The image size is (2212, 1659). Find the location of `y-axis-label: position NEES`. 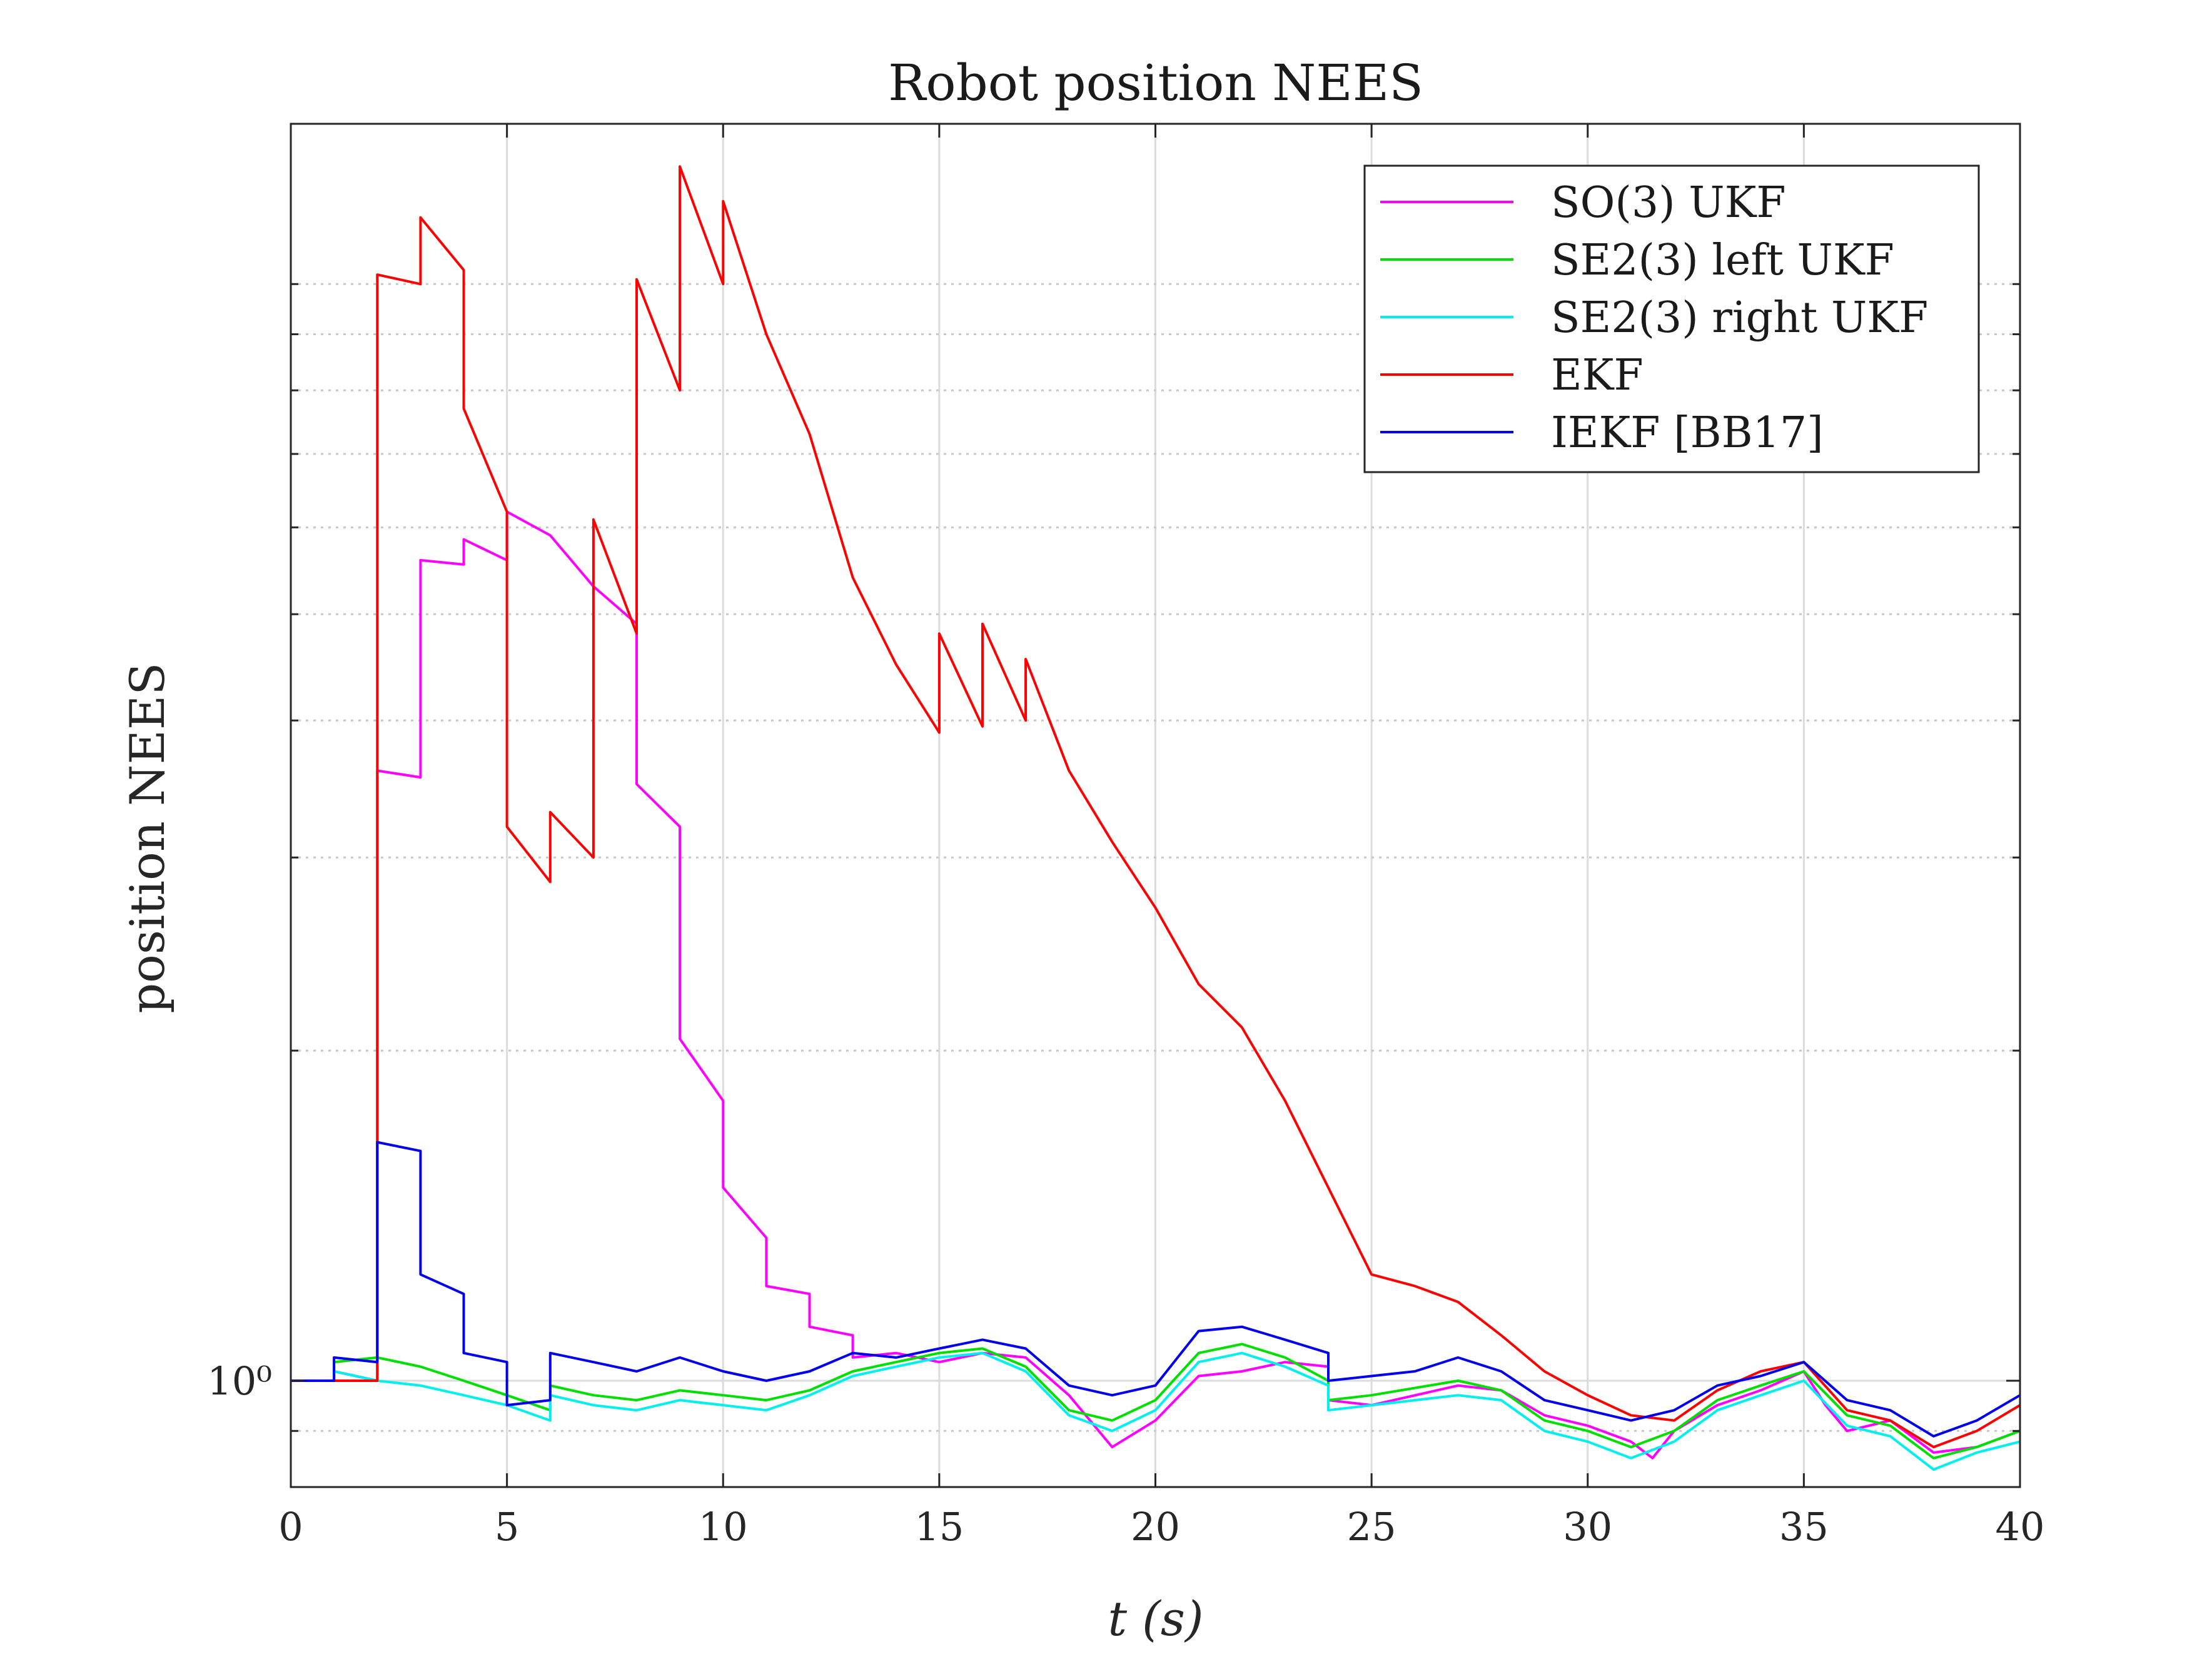

y-axis-label: position NEES is located at coordinates (147, 838).